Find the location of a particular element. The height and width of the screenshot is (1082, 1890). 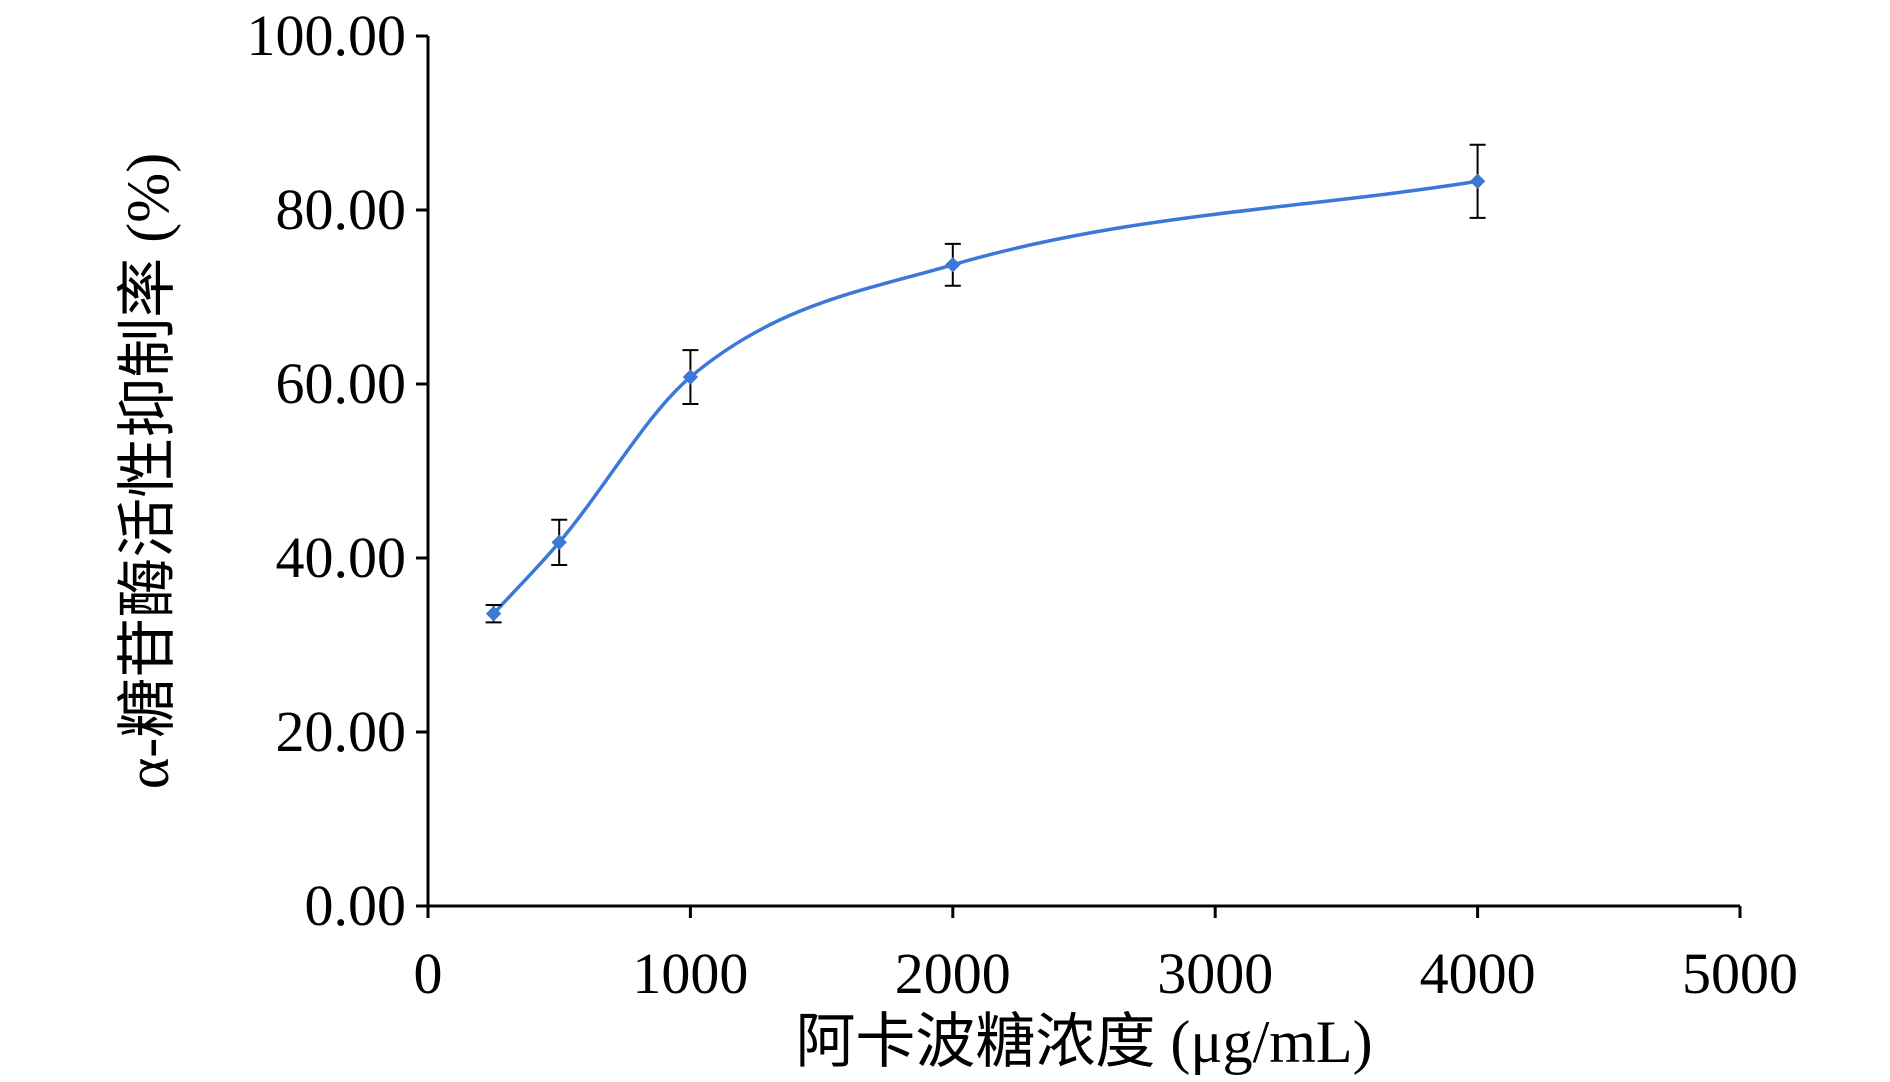

y-tick-label: 0.00 is located at coordinates (356, 905).